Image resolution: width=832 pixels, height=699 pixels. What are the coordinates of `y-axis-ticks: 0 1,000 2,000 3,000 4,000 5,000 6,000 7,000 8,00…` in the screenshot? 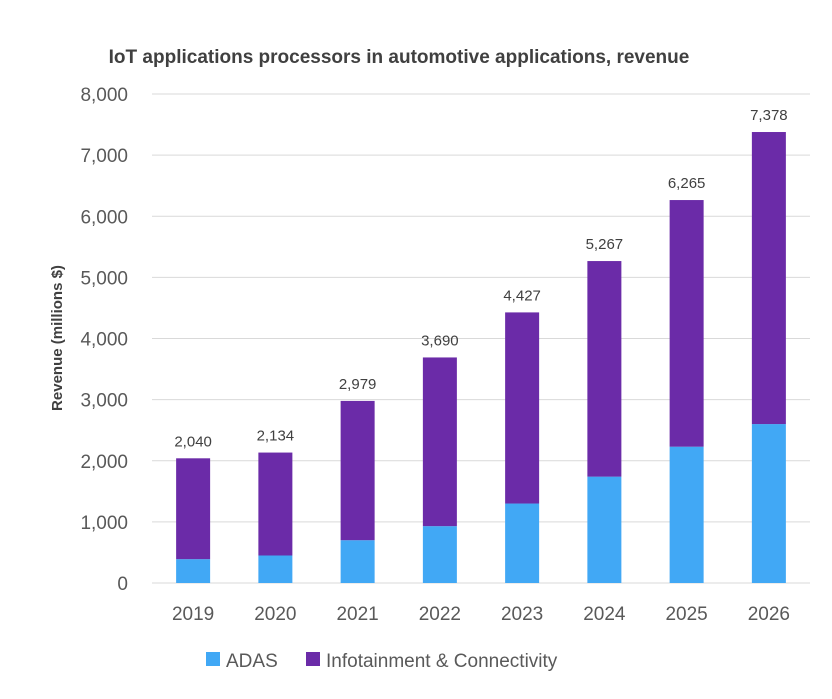 It's located at (104, 340).